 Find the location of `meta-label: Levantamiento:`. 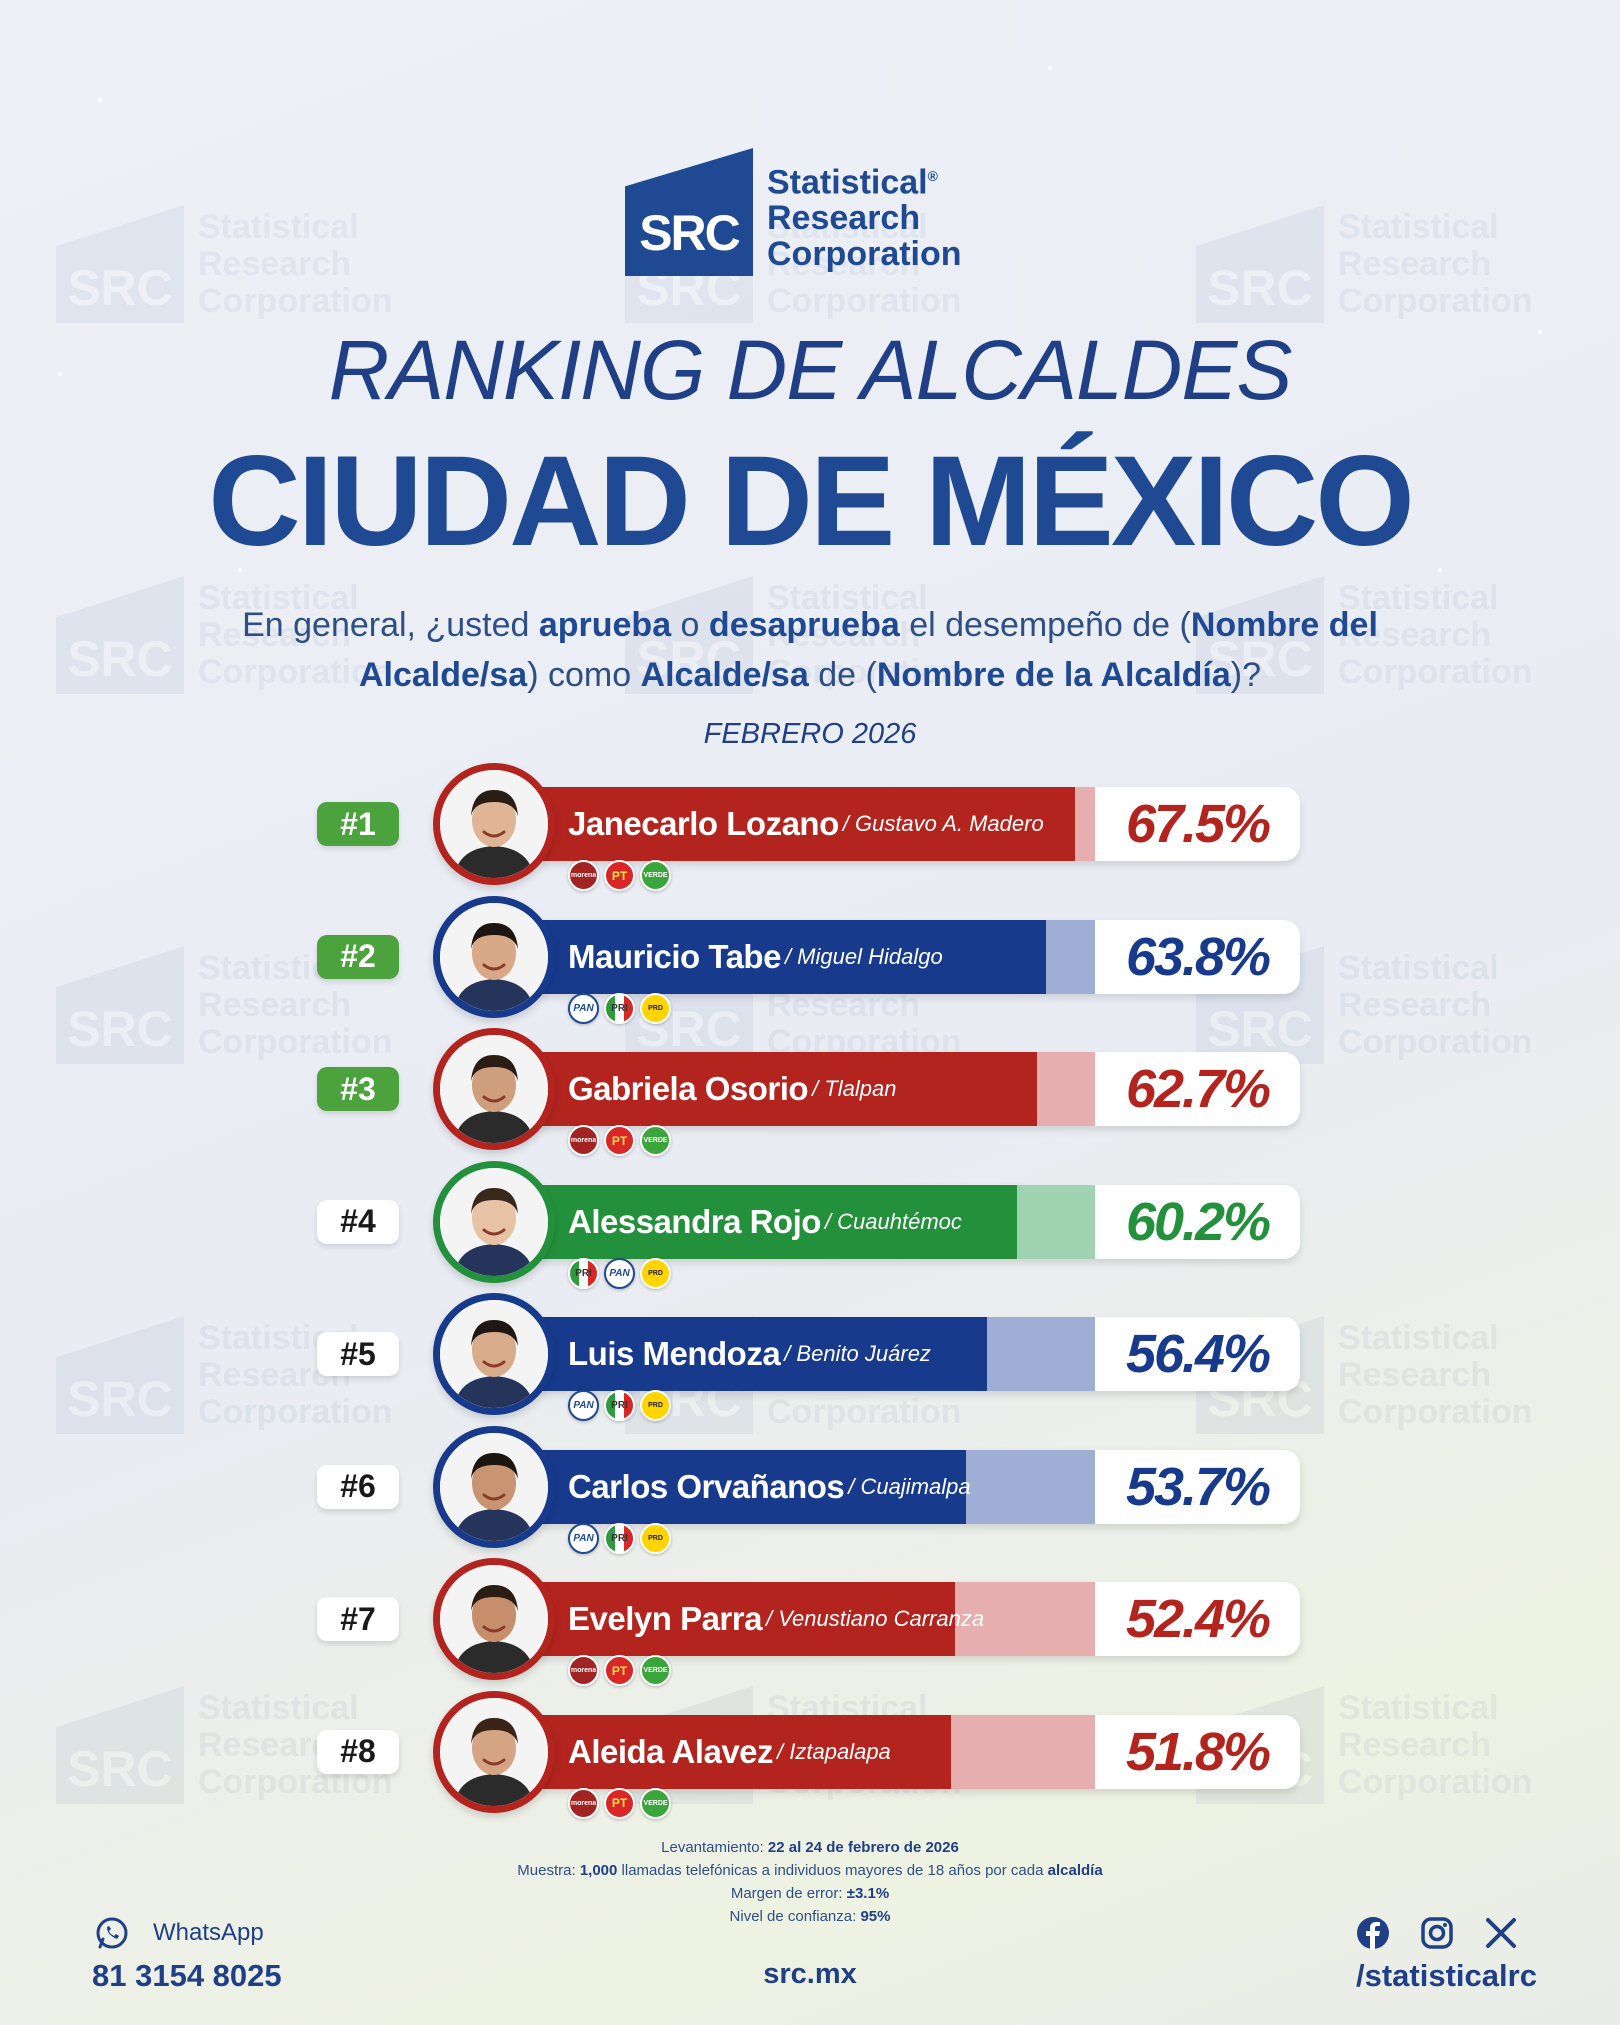

meta-label: Levantamiento: is located at coordinates (714, 1847).